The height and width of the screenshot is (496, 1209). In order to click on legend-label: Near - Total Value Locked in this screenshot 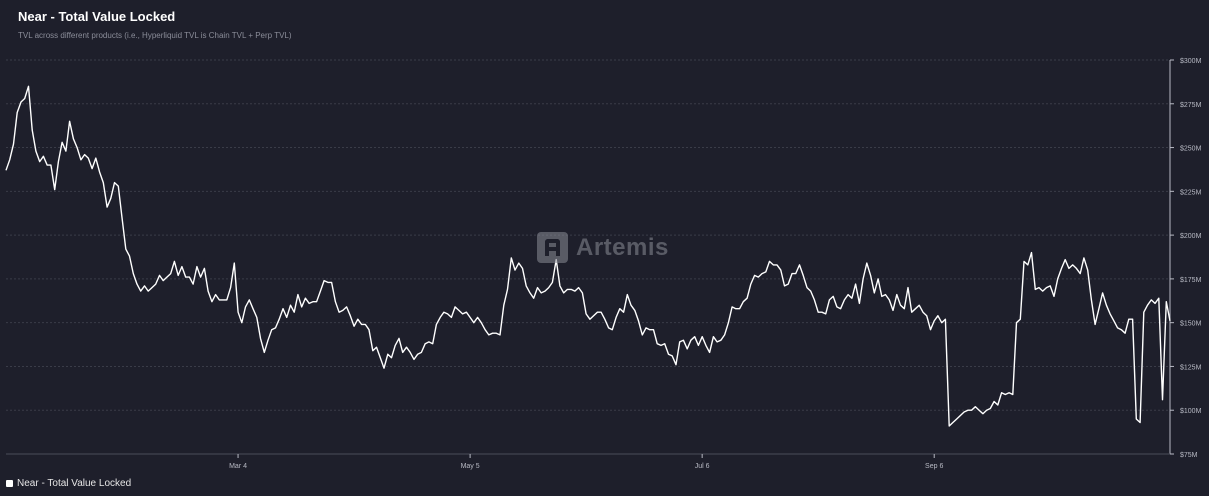, I will do `click(74, 483)`.